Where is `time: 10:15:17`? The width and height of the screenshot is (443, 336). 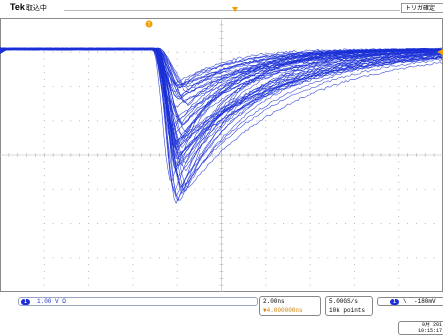 time: 10:15:17 is located at coordinates (429, 331).